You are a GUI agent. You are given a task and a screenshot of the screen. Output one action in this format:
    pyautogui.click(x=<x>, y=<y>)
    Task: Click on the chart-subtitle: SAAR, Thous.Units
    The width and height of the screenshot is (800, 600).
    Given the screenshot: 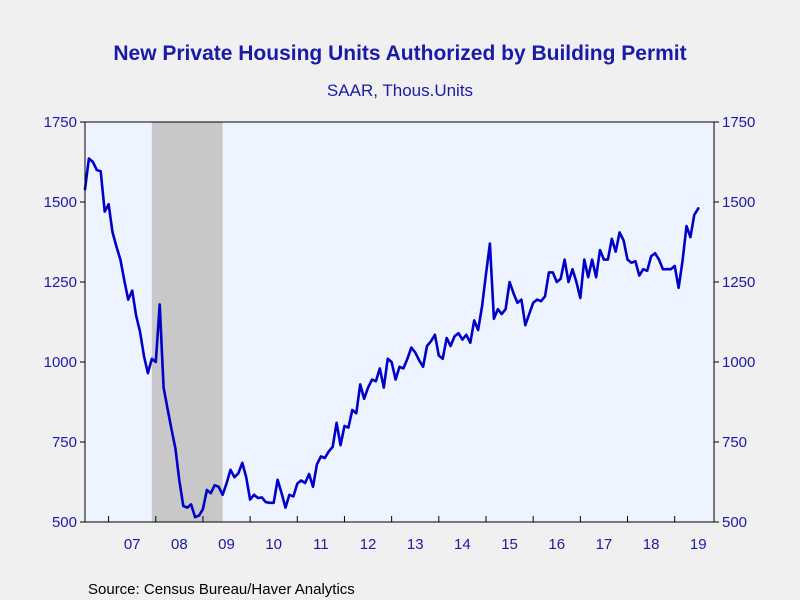 What is the action you would take?
    pyautogui.click(x=400, y=90)
    